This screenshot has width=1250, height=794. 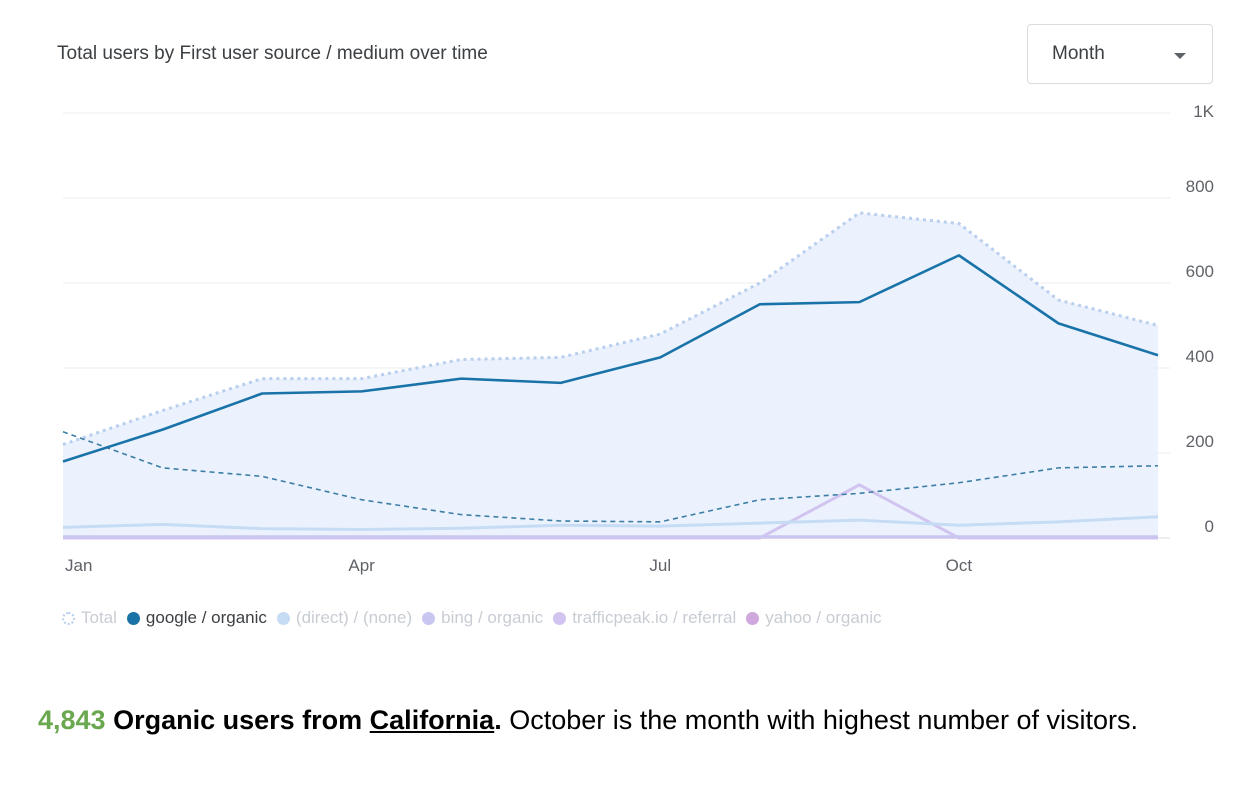 I want to click on legend-item: google / organic, so click(x=196, y=618).